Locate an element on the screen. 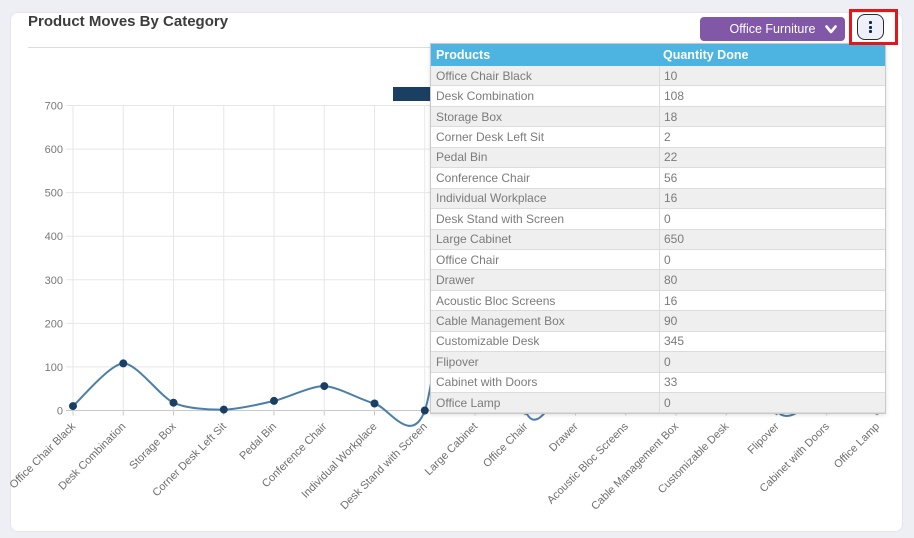 The image size is (914, 538). kebab-vertical-icon is located at coordinates (870, 27).